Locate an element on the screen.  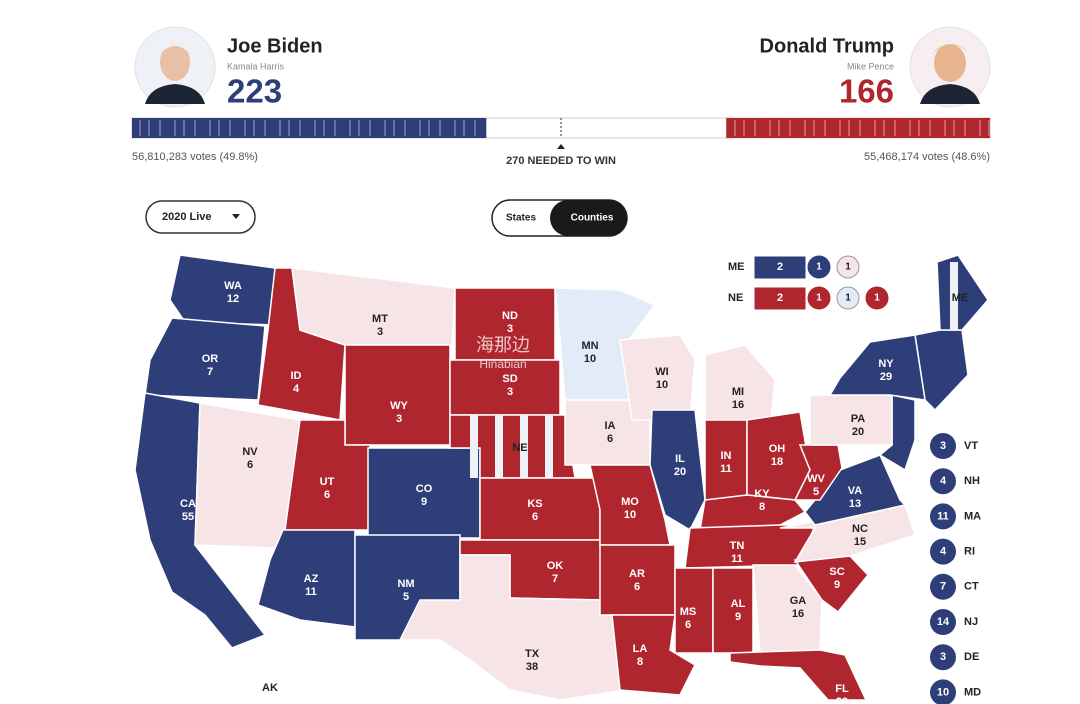
small-state-abbr: VT is located at coordinates (971, 446).